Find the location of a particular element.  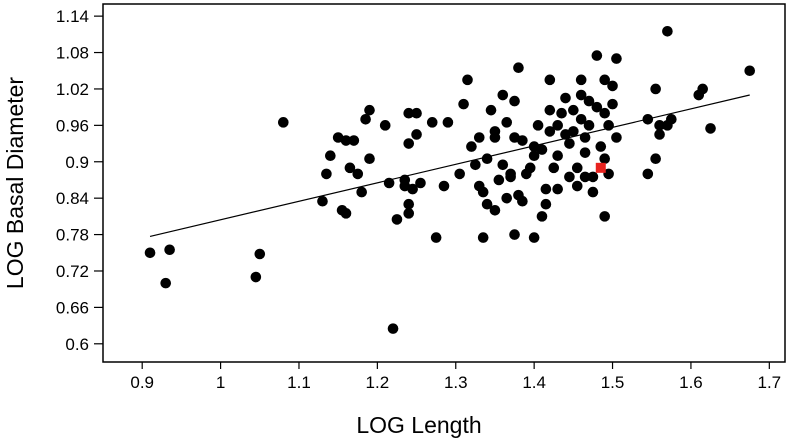

x-axis-ticks: 0.9 1 1.1 1.2 1.3 1.4 1.5 1.6 1.7 is located at coordinates (455, 377).